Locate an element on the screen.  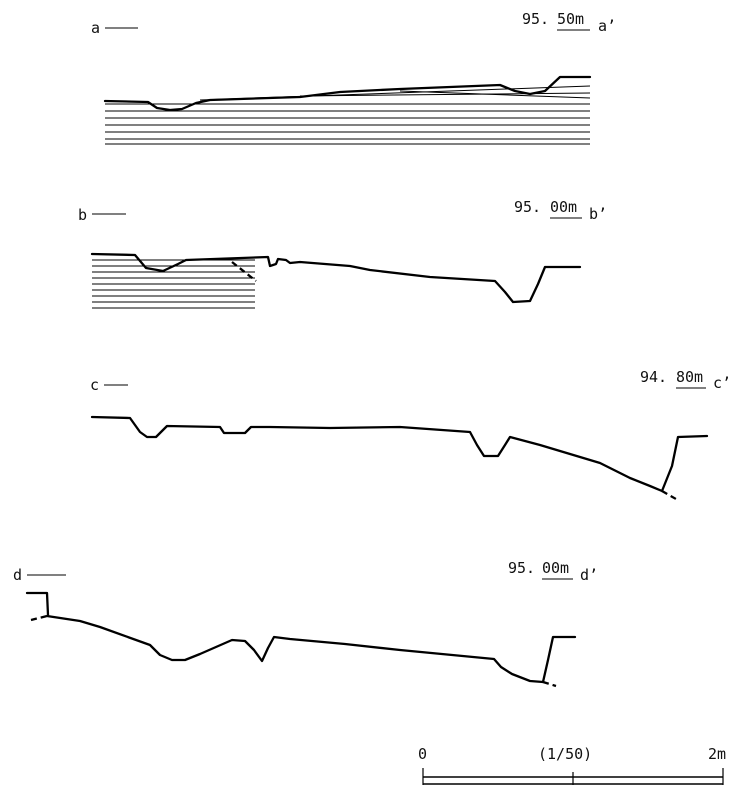
section-a-profile-line is located at coordinates (347, 93).